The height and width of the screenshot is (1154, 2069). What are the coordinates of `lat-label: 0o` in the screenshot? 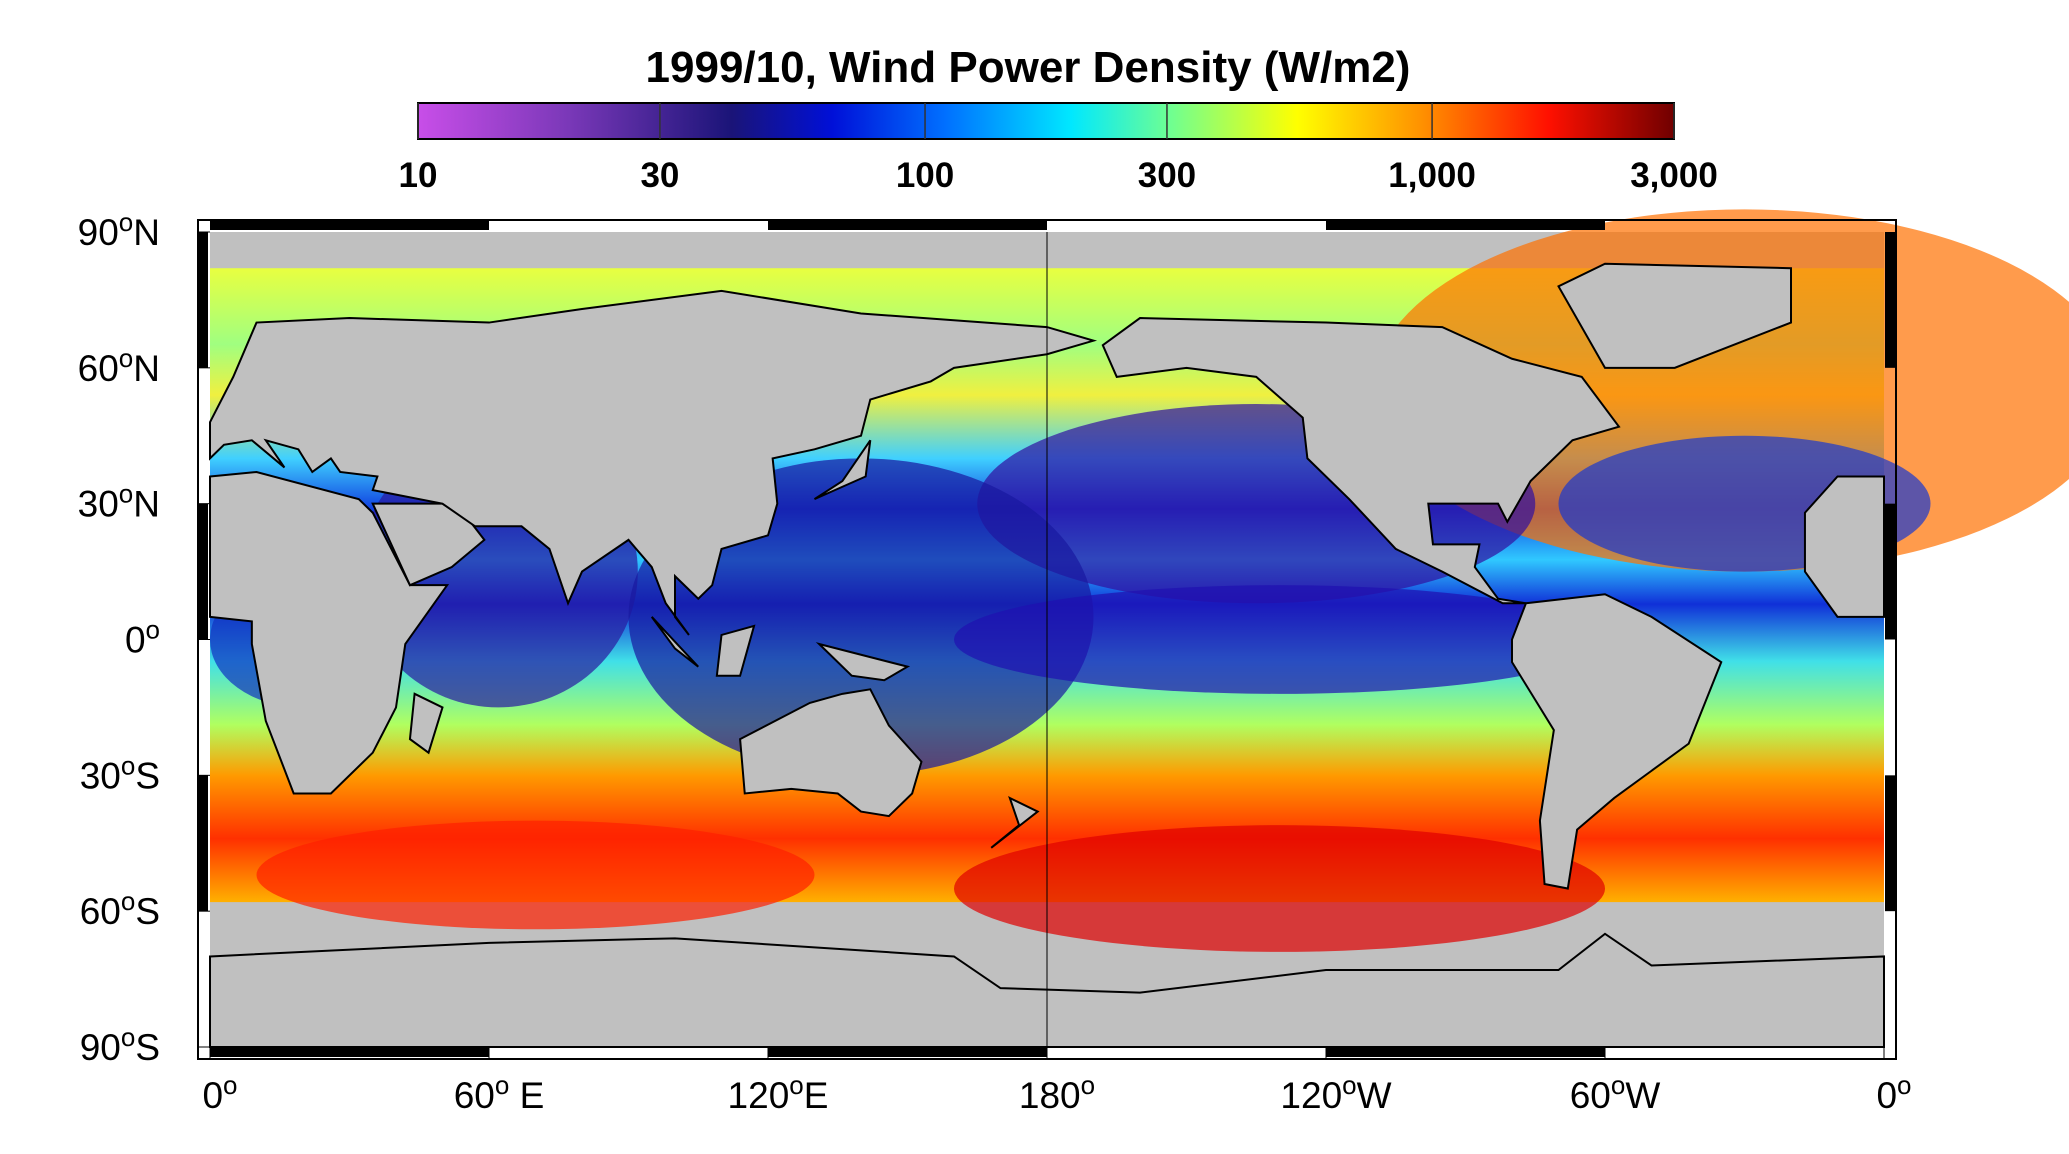 It's located at (142, 638).